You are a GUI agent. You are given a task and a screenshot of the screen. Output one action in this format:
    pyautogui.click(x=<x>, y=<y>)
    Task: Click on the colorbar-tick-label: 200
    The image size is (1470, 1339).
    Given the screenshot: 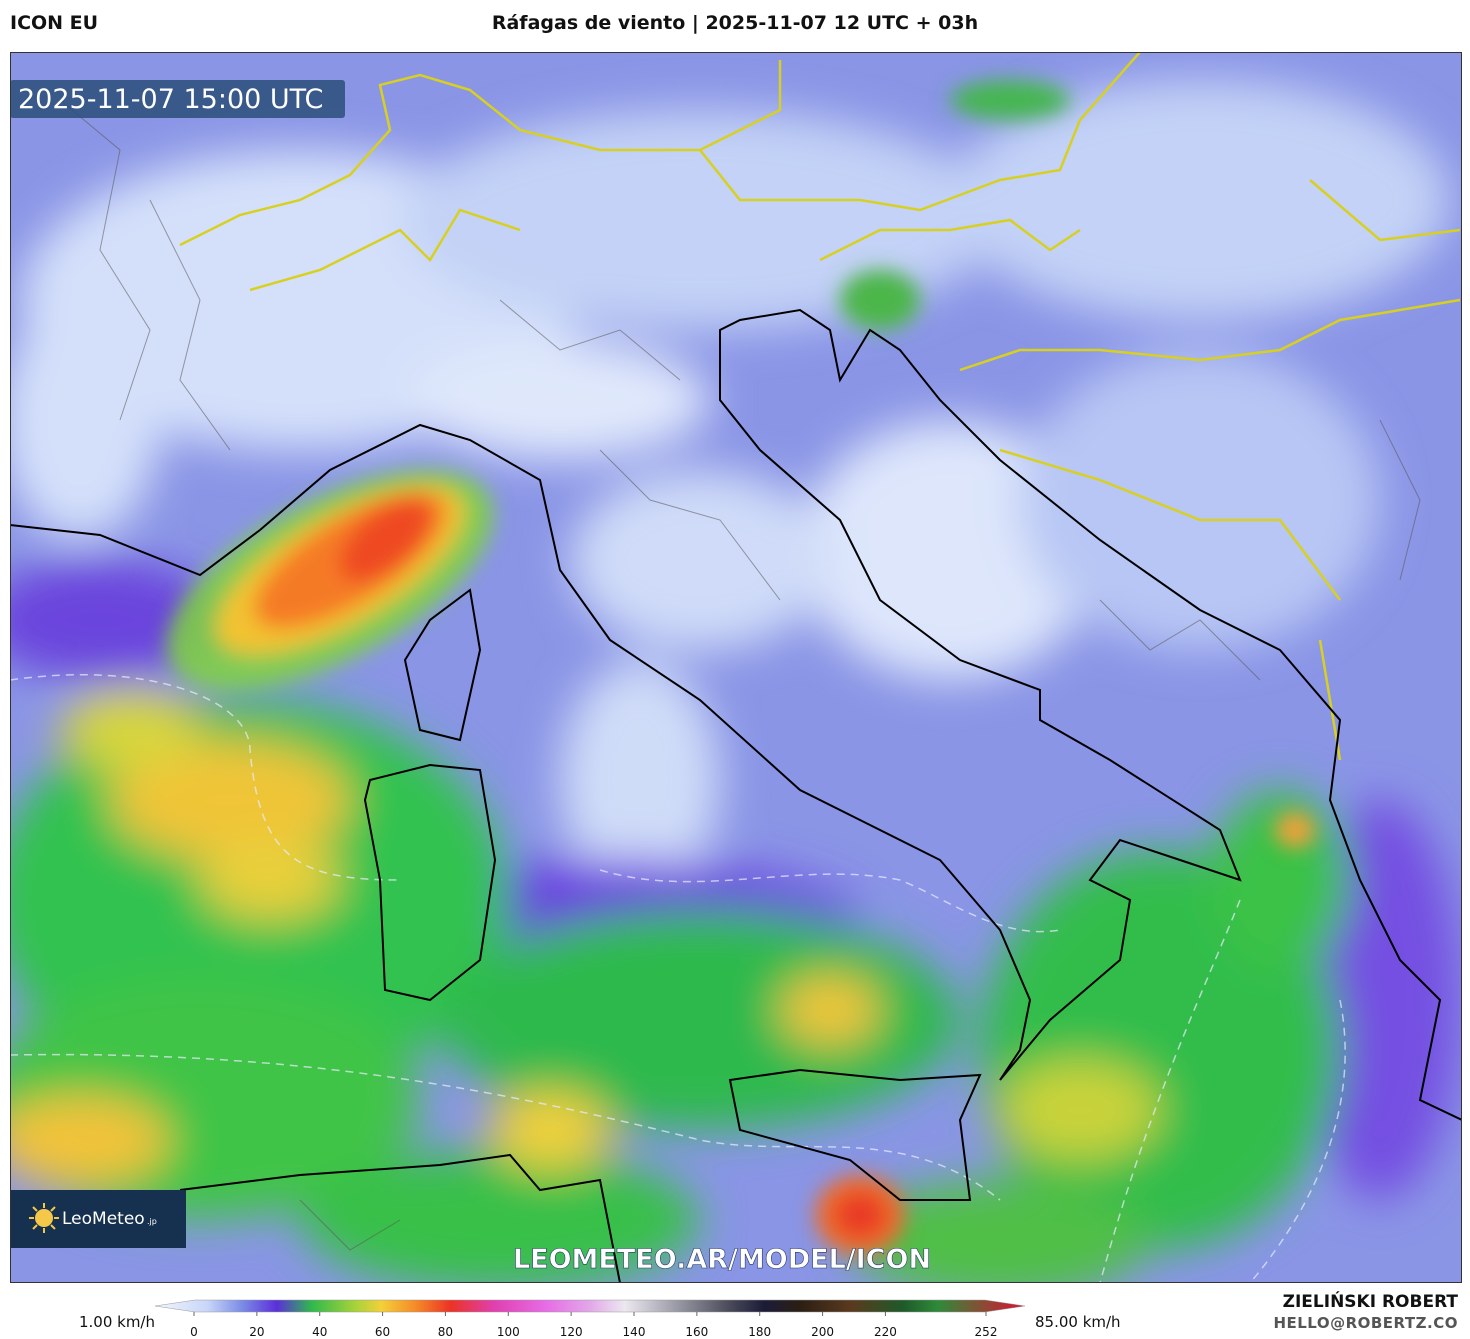 What is the action you would take?
    pyautogui.click(x=822, y=1332)
    